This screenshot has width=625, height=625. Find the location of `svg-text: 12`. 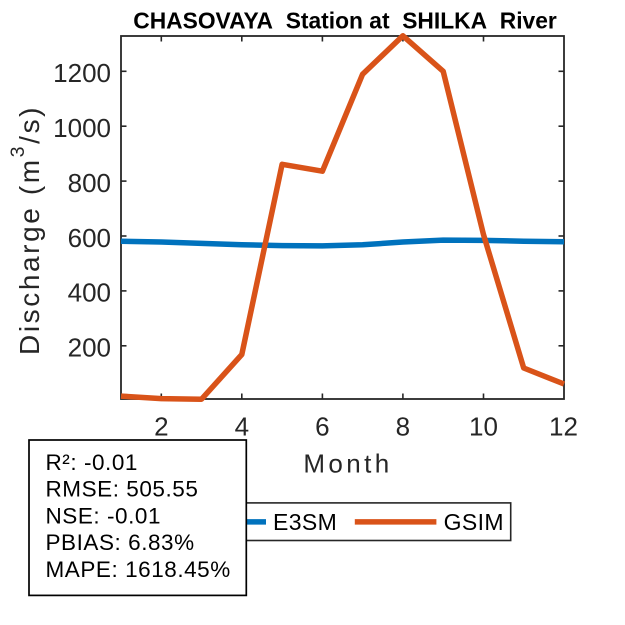

svg-text: 12 is located at coordinates (563, 427).